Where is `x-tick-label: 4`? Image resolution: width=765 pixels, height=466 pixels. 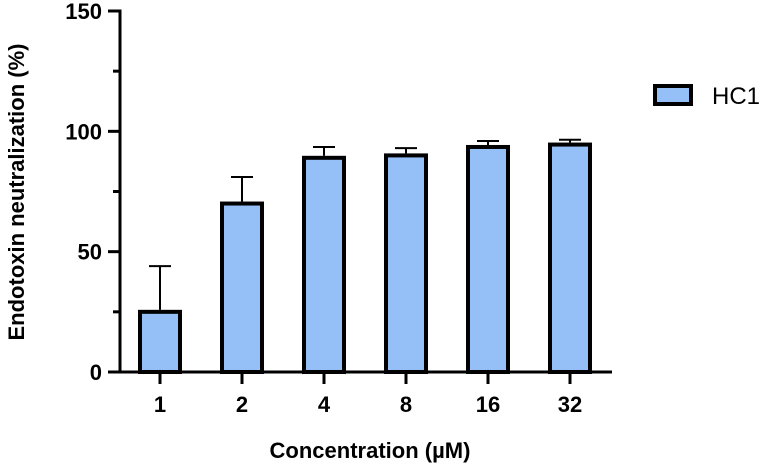
x-tick-label: 4 is located at coordinates (324, 404).